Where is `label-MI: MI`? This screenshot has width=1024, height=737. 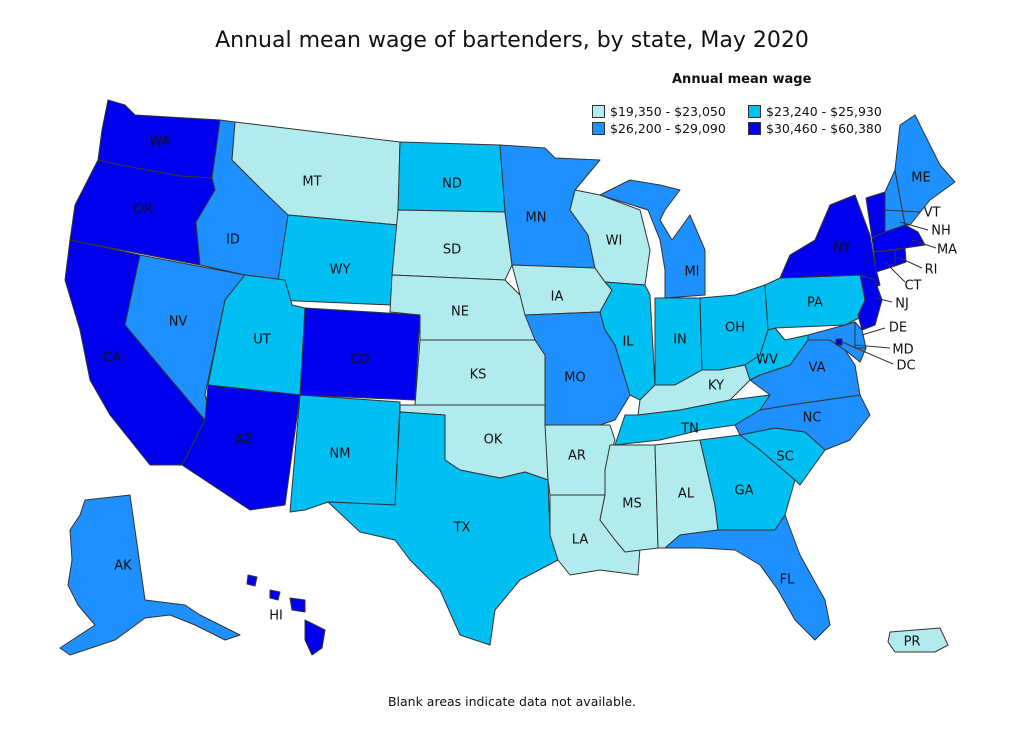 label-MI: MI is located at coordinates (691, 272).